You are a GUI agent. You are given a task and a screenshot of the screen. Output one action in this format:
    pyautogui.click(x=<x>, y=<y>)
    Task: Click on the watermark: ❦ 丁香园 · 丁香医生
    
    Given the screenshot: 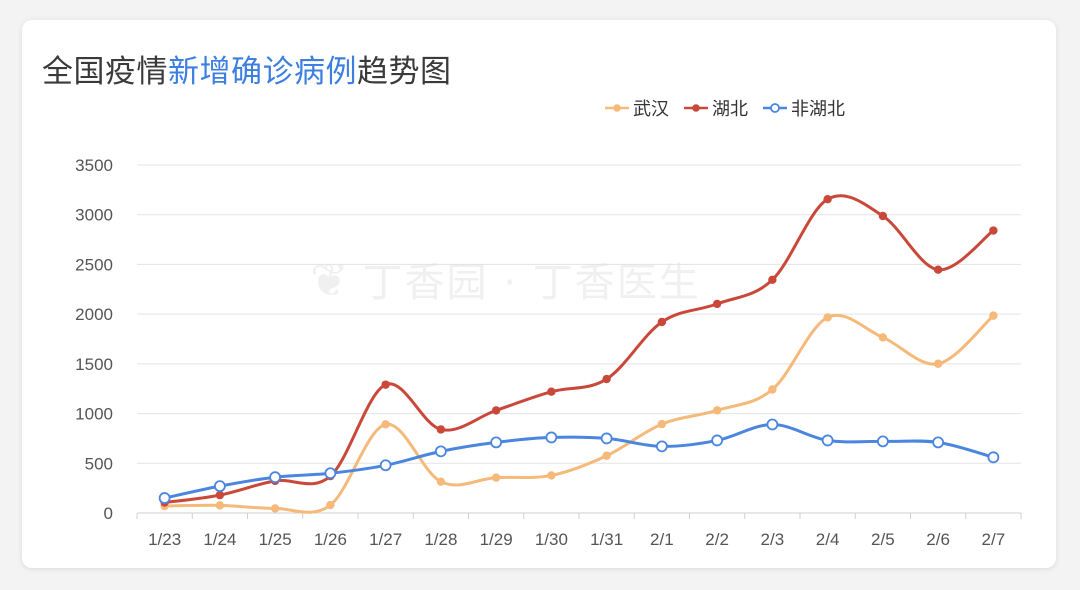 What is the action you would take?
    pyautogui.click(x=505, y=279)
    